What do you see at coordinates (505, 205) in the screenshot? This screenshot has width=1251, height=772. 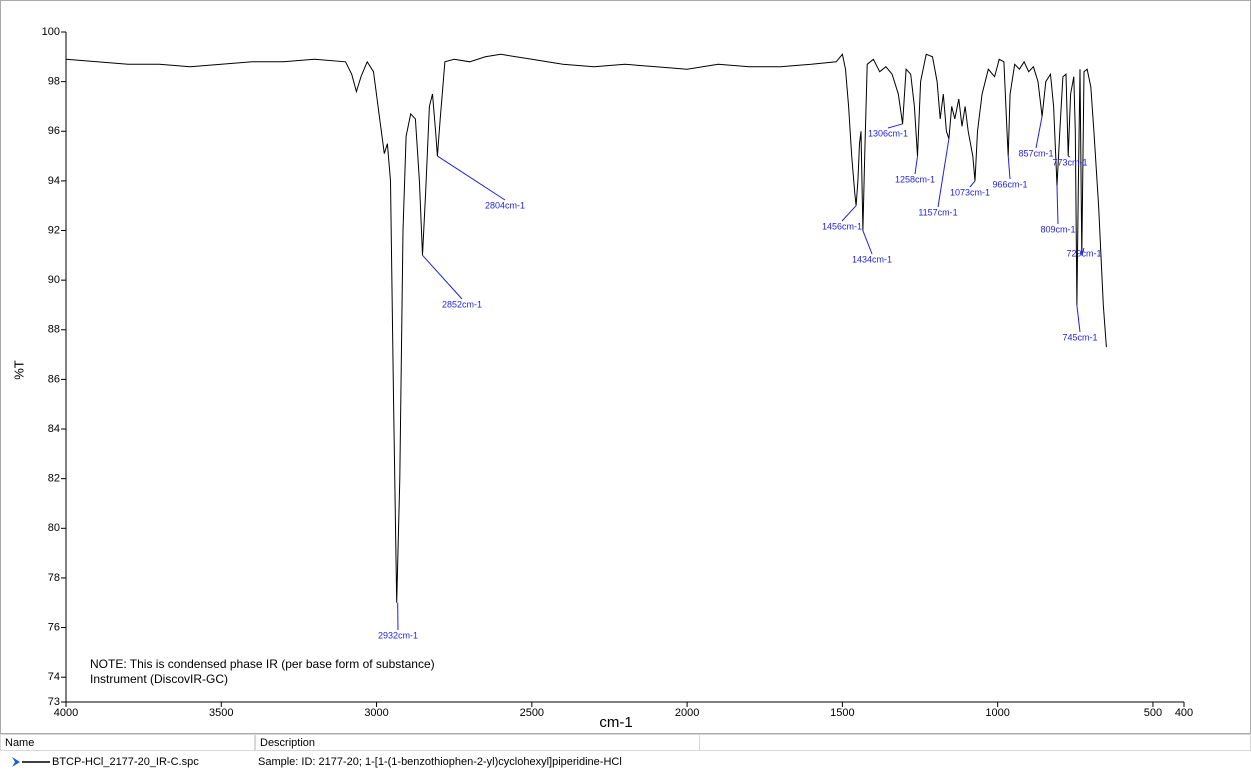 I see `annotation-label: 2804cm-1` at bounding box center [505, 205].